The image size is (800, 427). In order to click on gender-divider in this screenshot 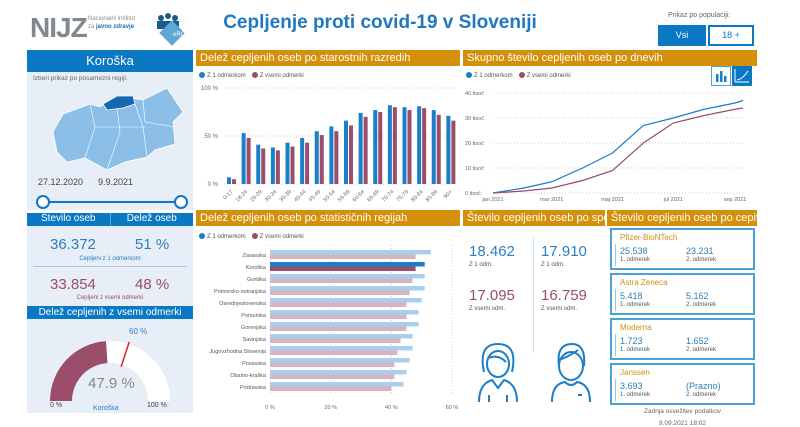, I will do `click(533, 295)`.